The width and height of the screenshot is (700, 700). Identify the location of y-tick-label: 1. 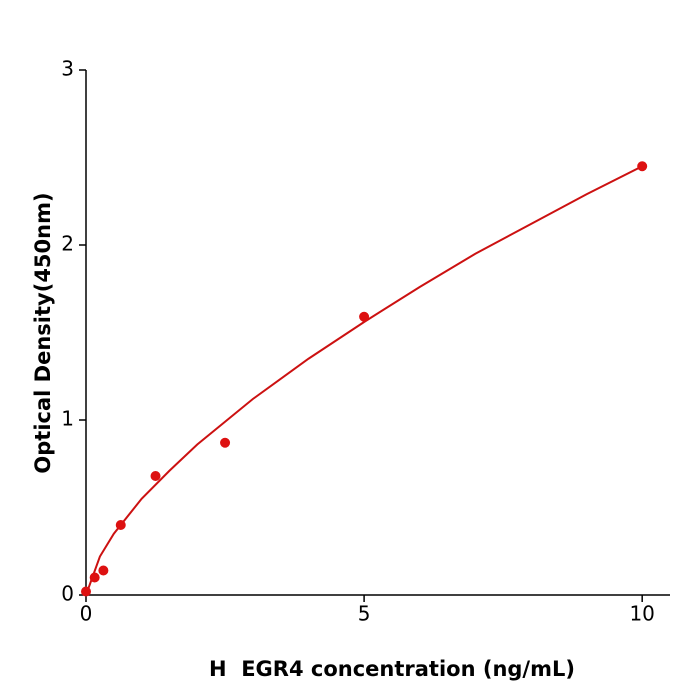
(67, 419).